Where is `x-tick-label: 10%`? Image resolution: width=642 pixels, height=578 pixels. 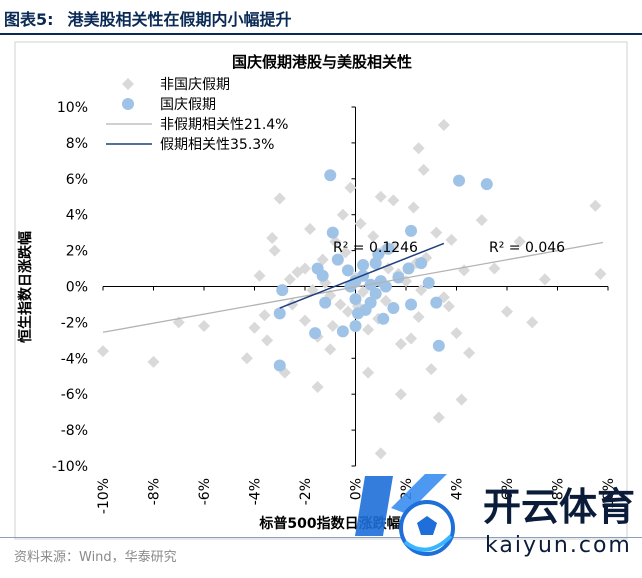
x-tick-label: 10% is located at coordinates (609, 493).